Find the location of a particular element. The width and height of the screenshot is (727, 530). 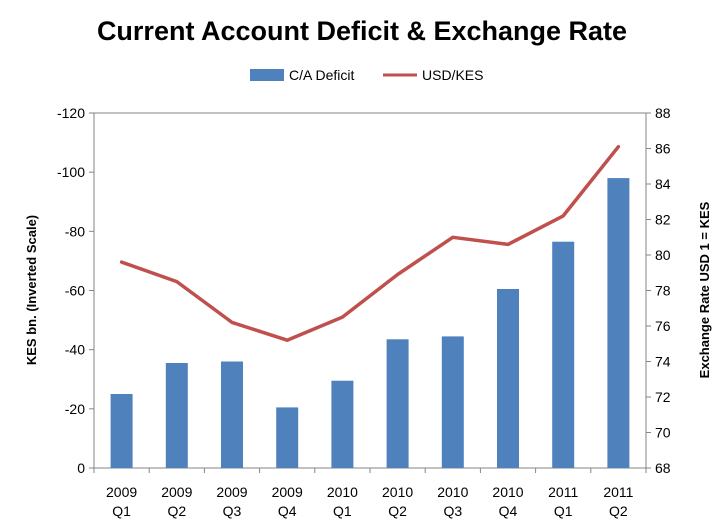

right-tick-label: 80 is located at coordinates (663, 255).